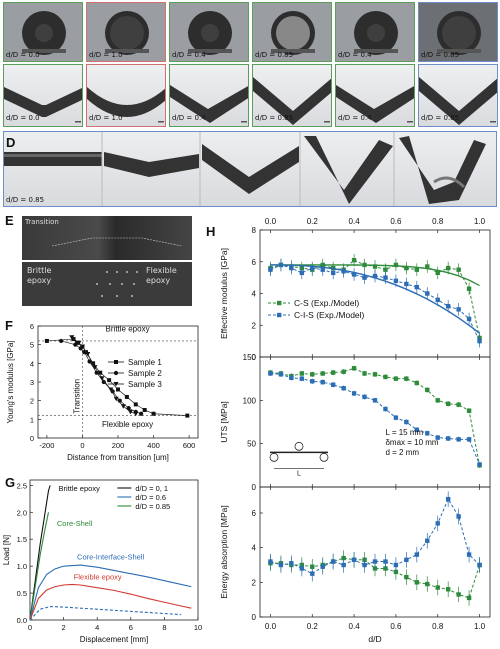 Image resolution: width=500 pixels, height=649 pixels. I want to click on y-tick-label: 8, so click(254, 230).